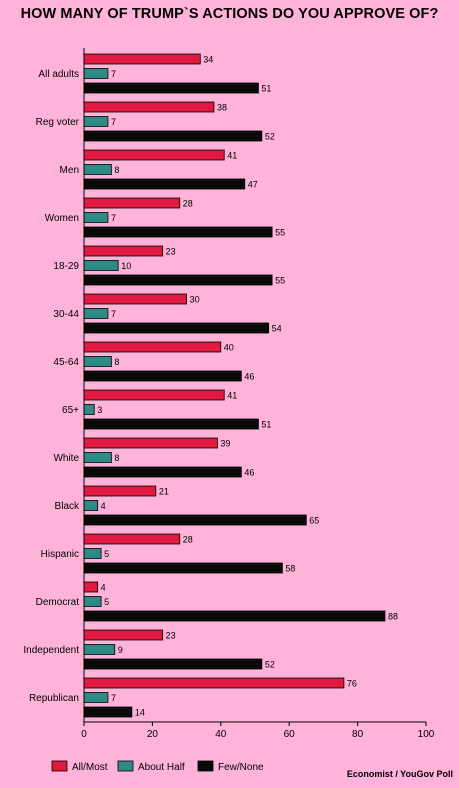 Image resolution: width=459 pixels, height=788 pixels. Describe the element at coordinates (120, 650) in the screenshot. I see `value-label-about-half-independent: 9` at that location.